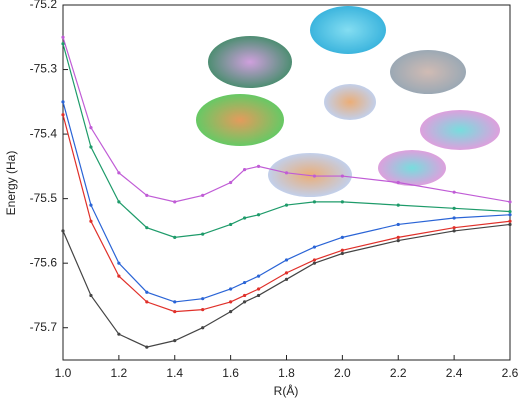  Describe the element at coordinates (44, 69) in the screenshot. I see `y-tick-label: -75.3` at that location.